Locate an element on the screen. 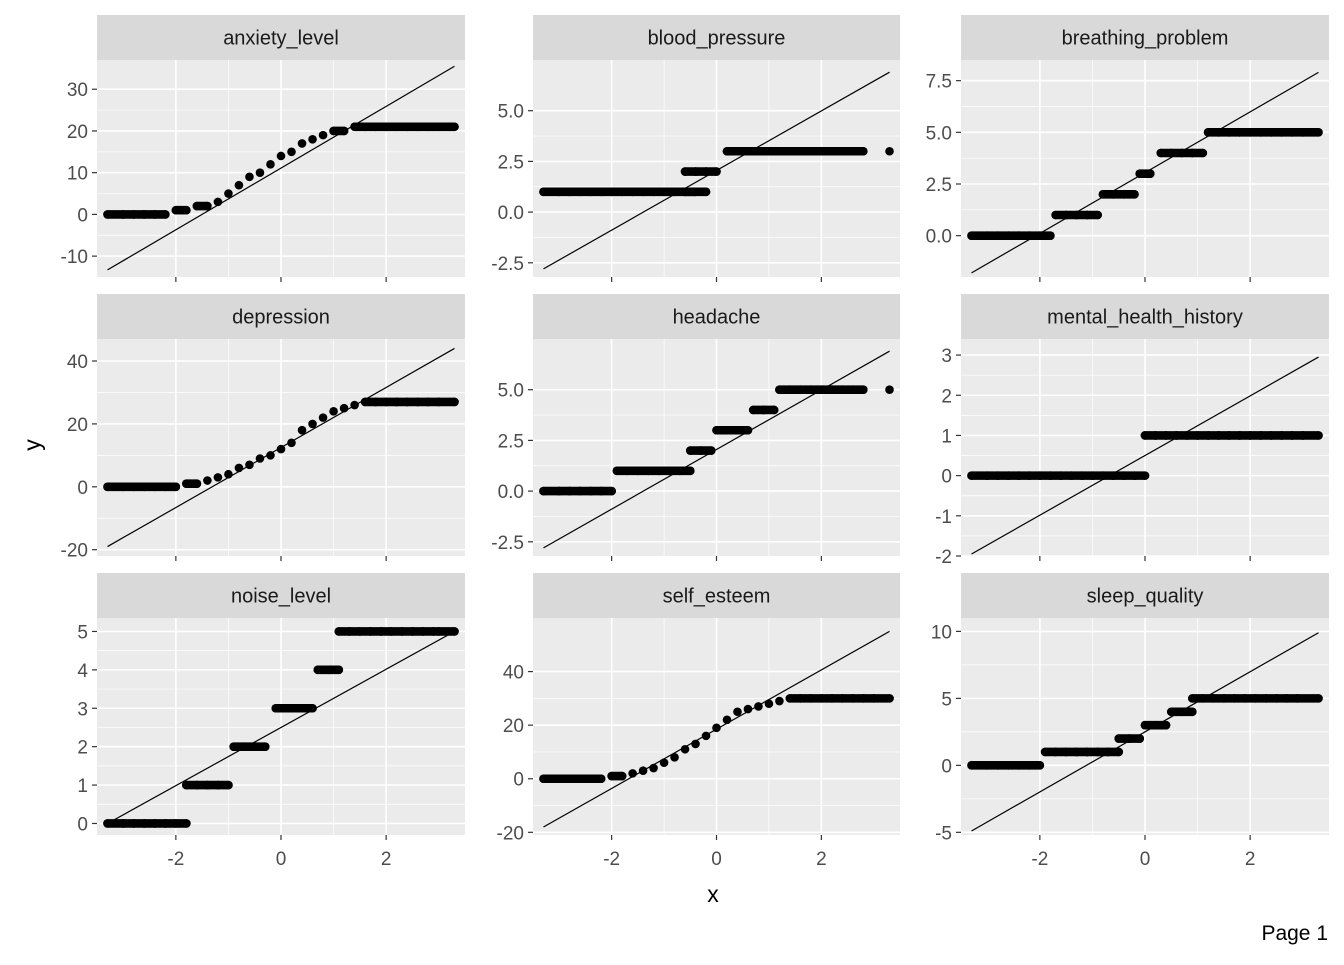 The height and width of the screenshot is (965, 1344). y-tick-label: -20 is located at coordinates (510, 833).